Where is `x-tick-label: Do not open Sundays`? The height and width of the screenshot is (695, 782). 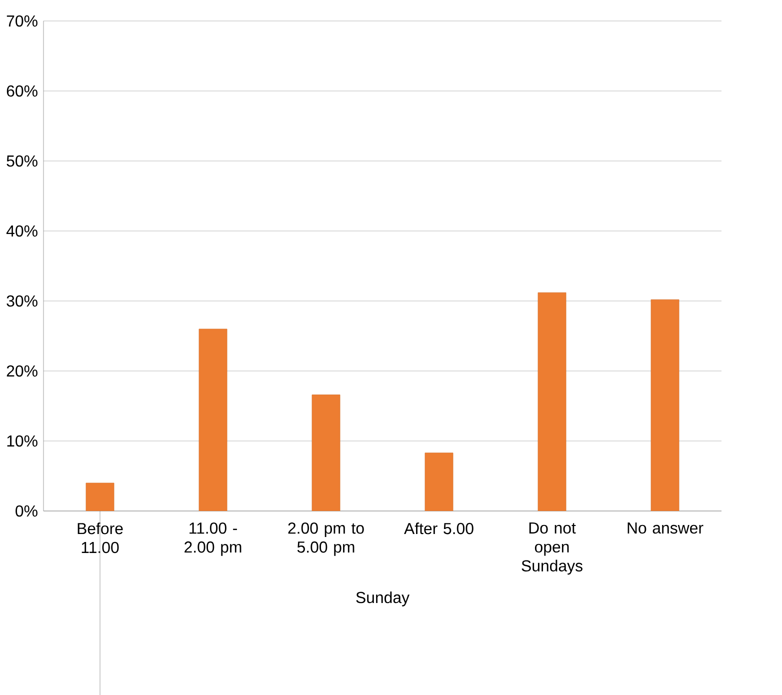
x-tick-label: Do not open Sundays is located at coordinates (552, 548).